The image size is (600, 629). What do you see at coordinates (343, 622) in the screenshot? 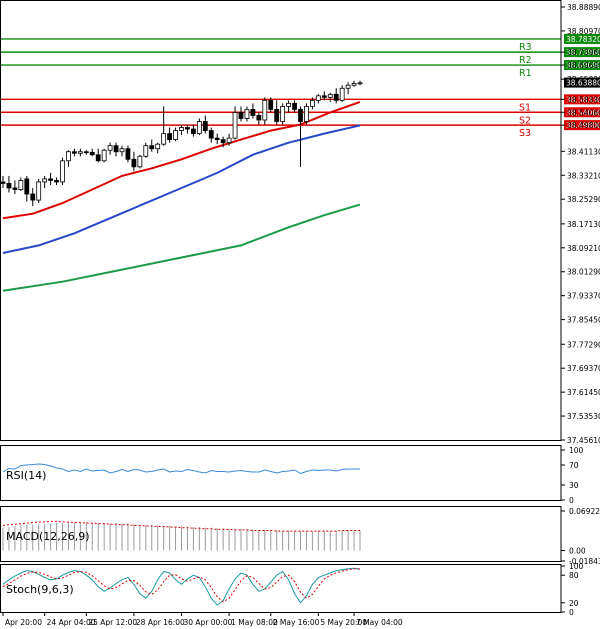
I see `time-tick-label: 5 May 20:00` at bounding box center [343, 622].